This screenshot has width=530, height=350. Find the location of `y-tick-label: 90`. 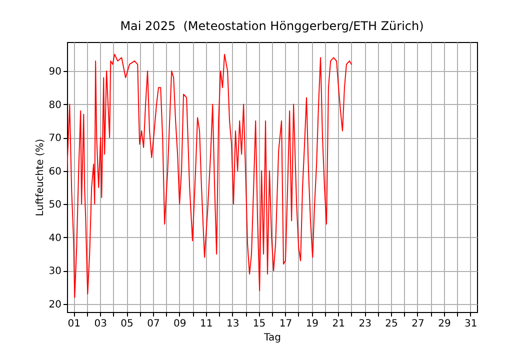

y-tick-label: 90 is located at coordinates (55, 72).